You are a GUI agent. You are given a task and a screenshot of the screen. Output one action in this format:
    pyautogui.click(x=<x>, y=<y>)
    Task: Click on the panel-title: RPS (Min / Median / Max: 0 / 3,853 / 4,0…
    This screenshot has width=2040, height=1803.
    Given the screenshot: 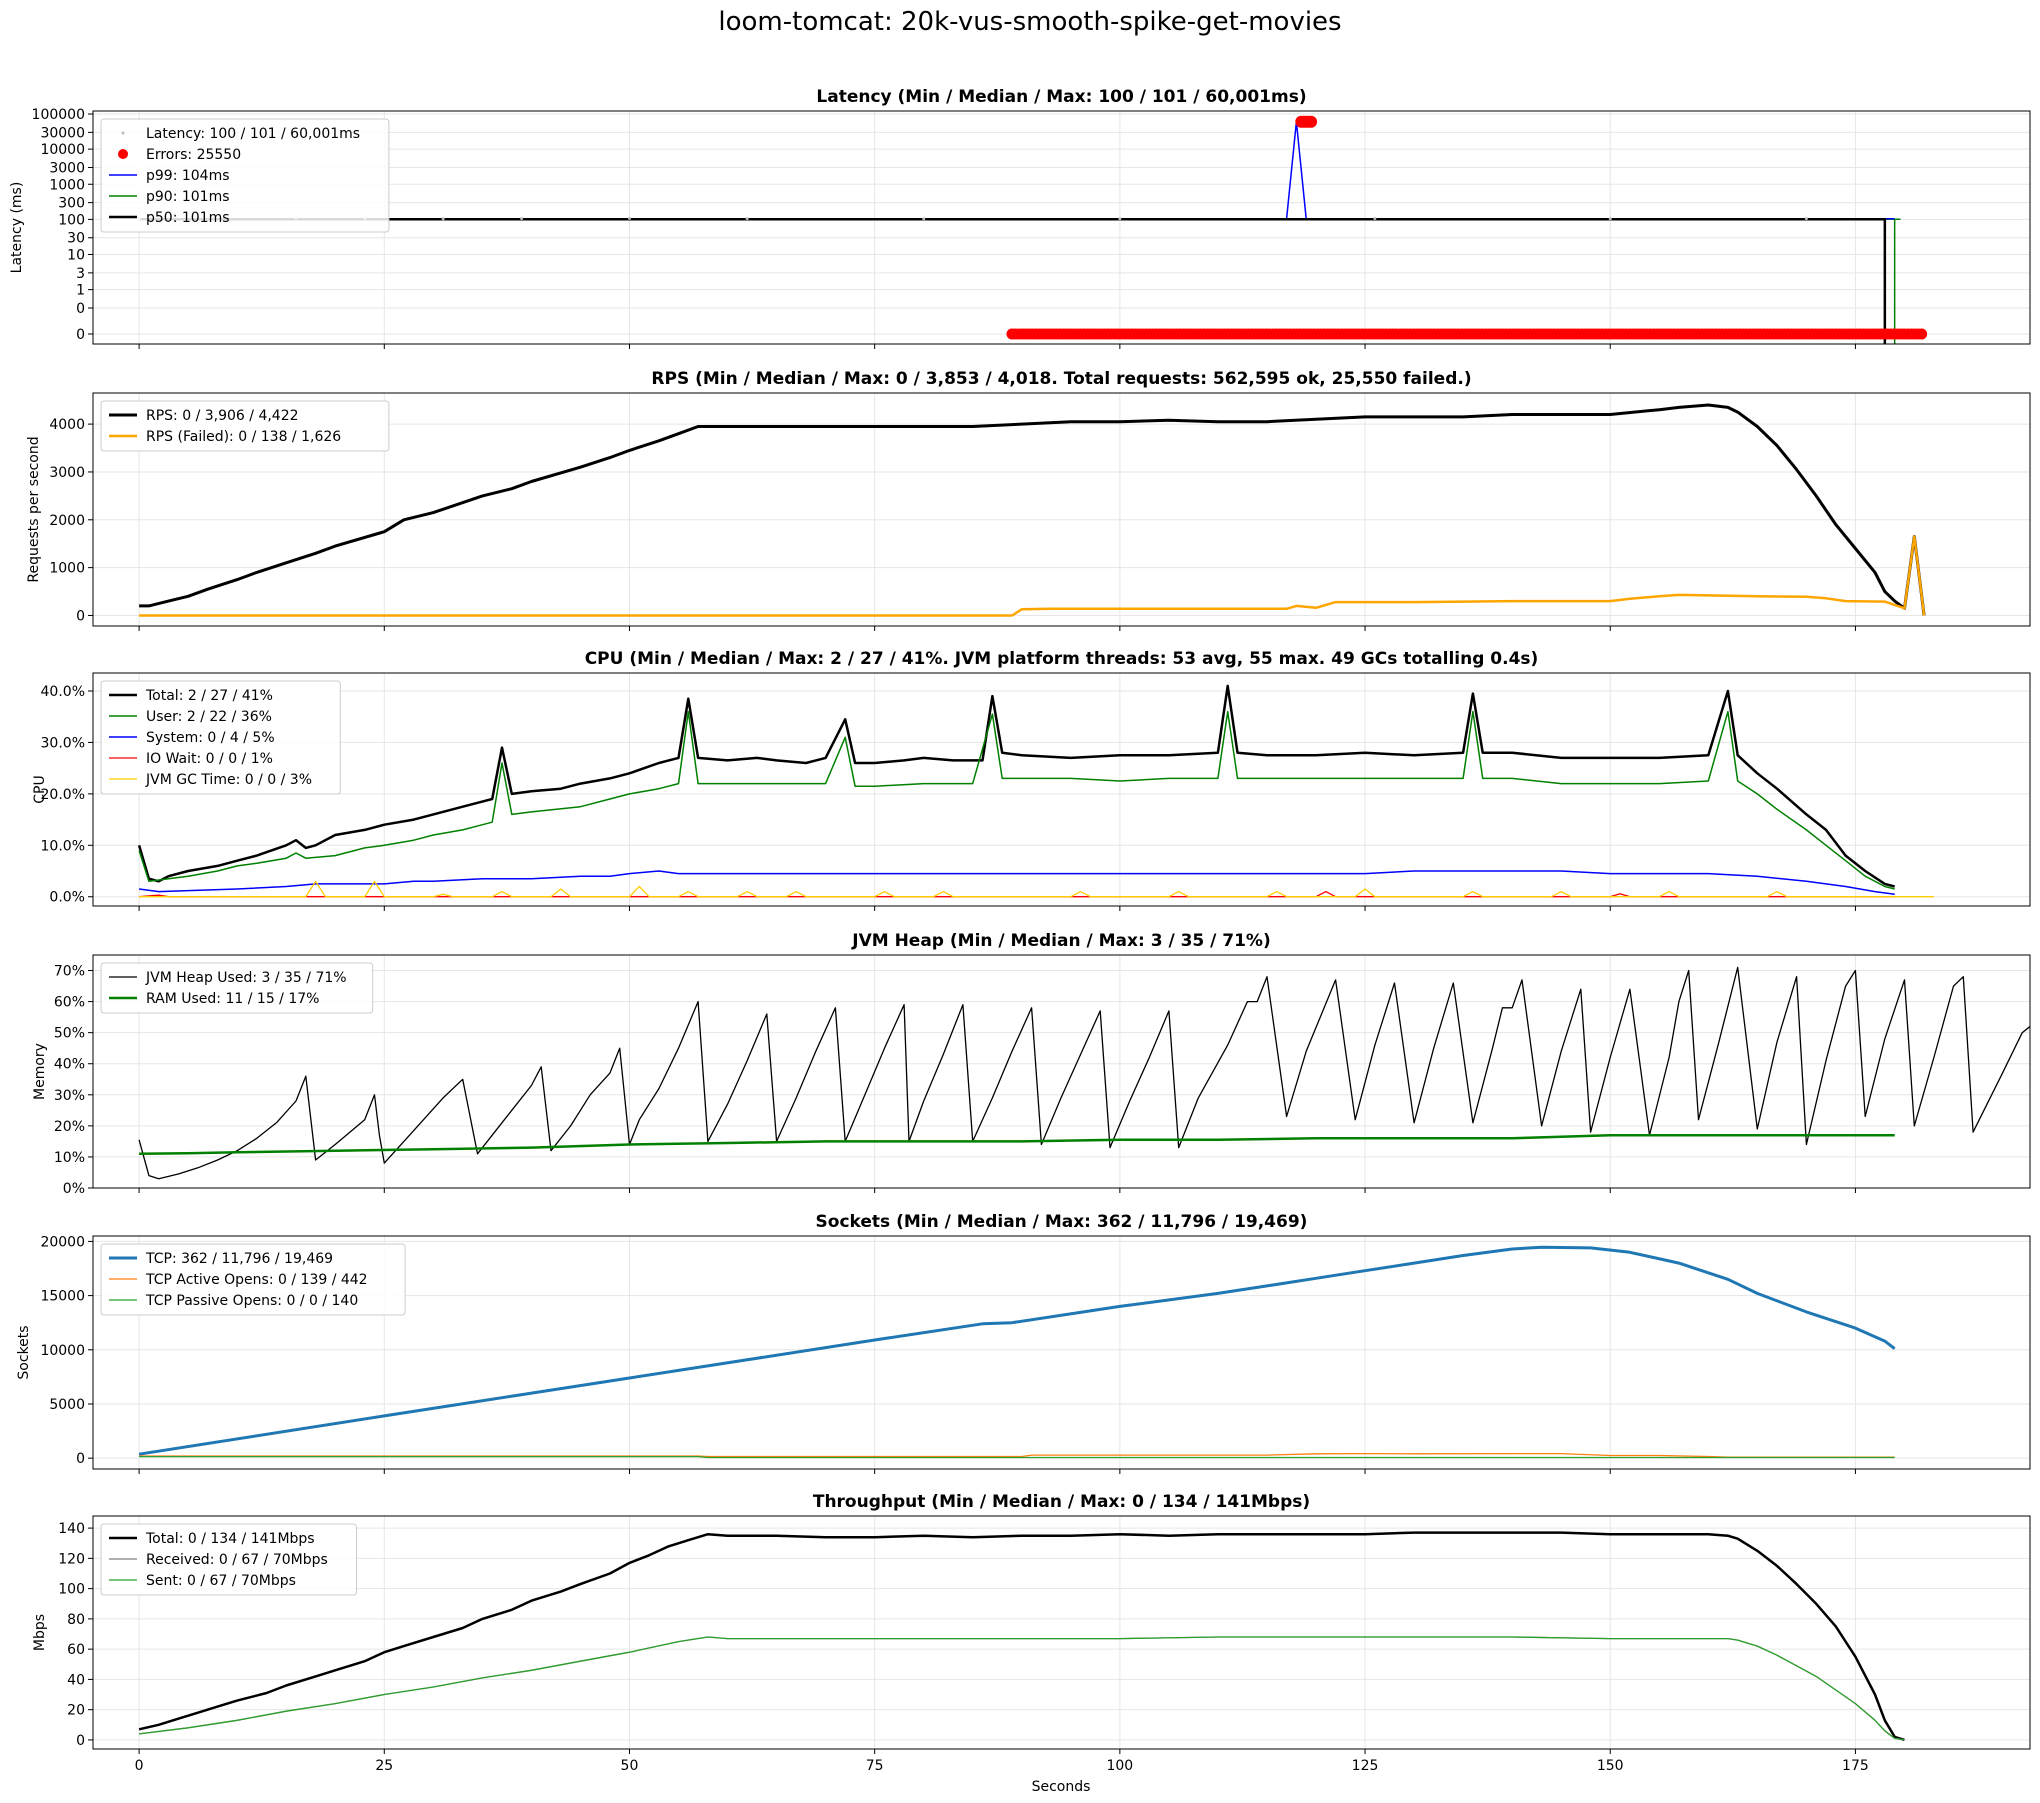 What is the action you would take?
    pyautogui.click(x=1061, y=379)
    